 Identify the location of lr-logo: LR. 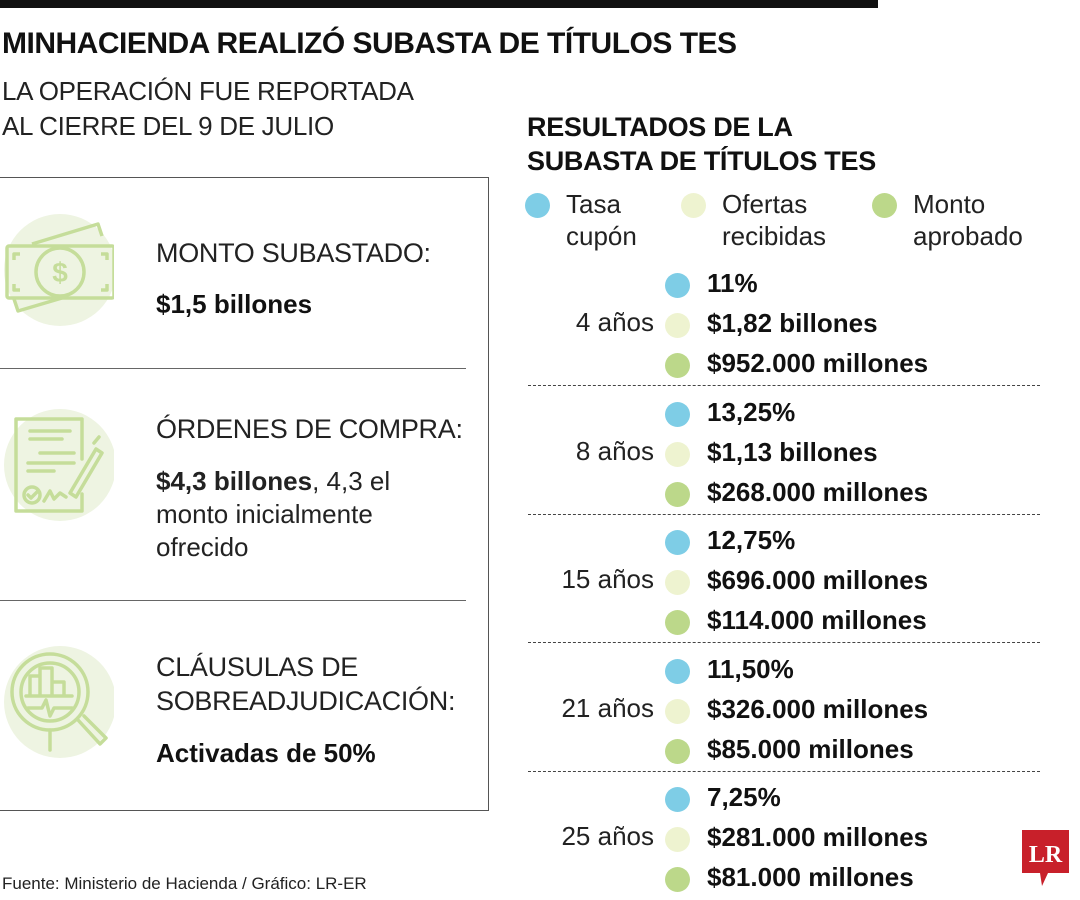
(1045, 858).